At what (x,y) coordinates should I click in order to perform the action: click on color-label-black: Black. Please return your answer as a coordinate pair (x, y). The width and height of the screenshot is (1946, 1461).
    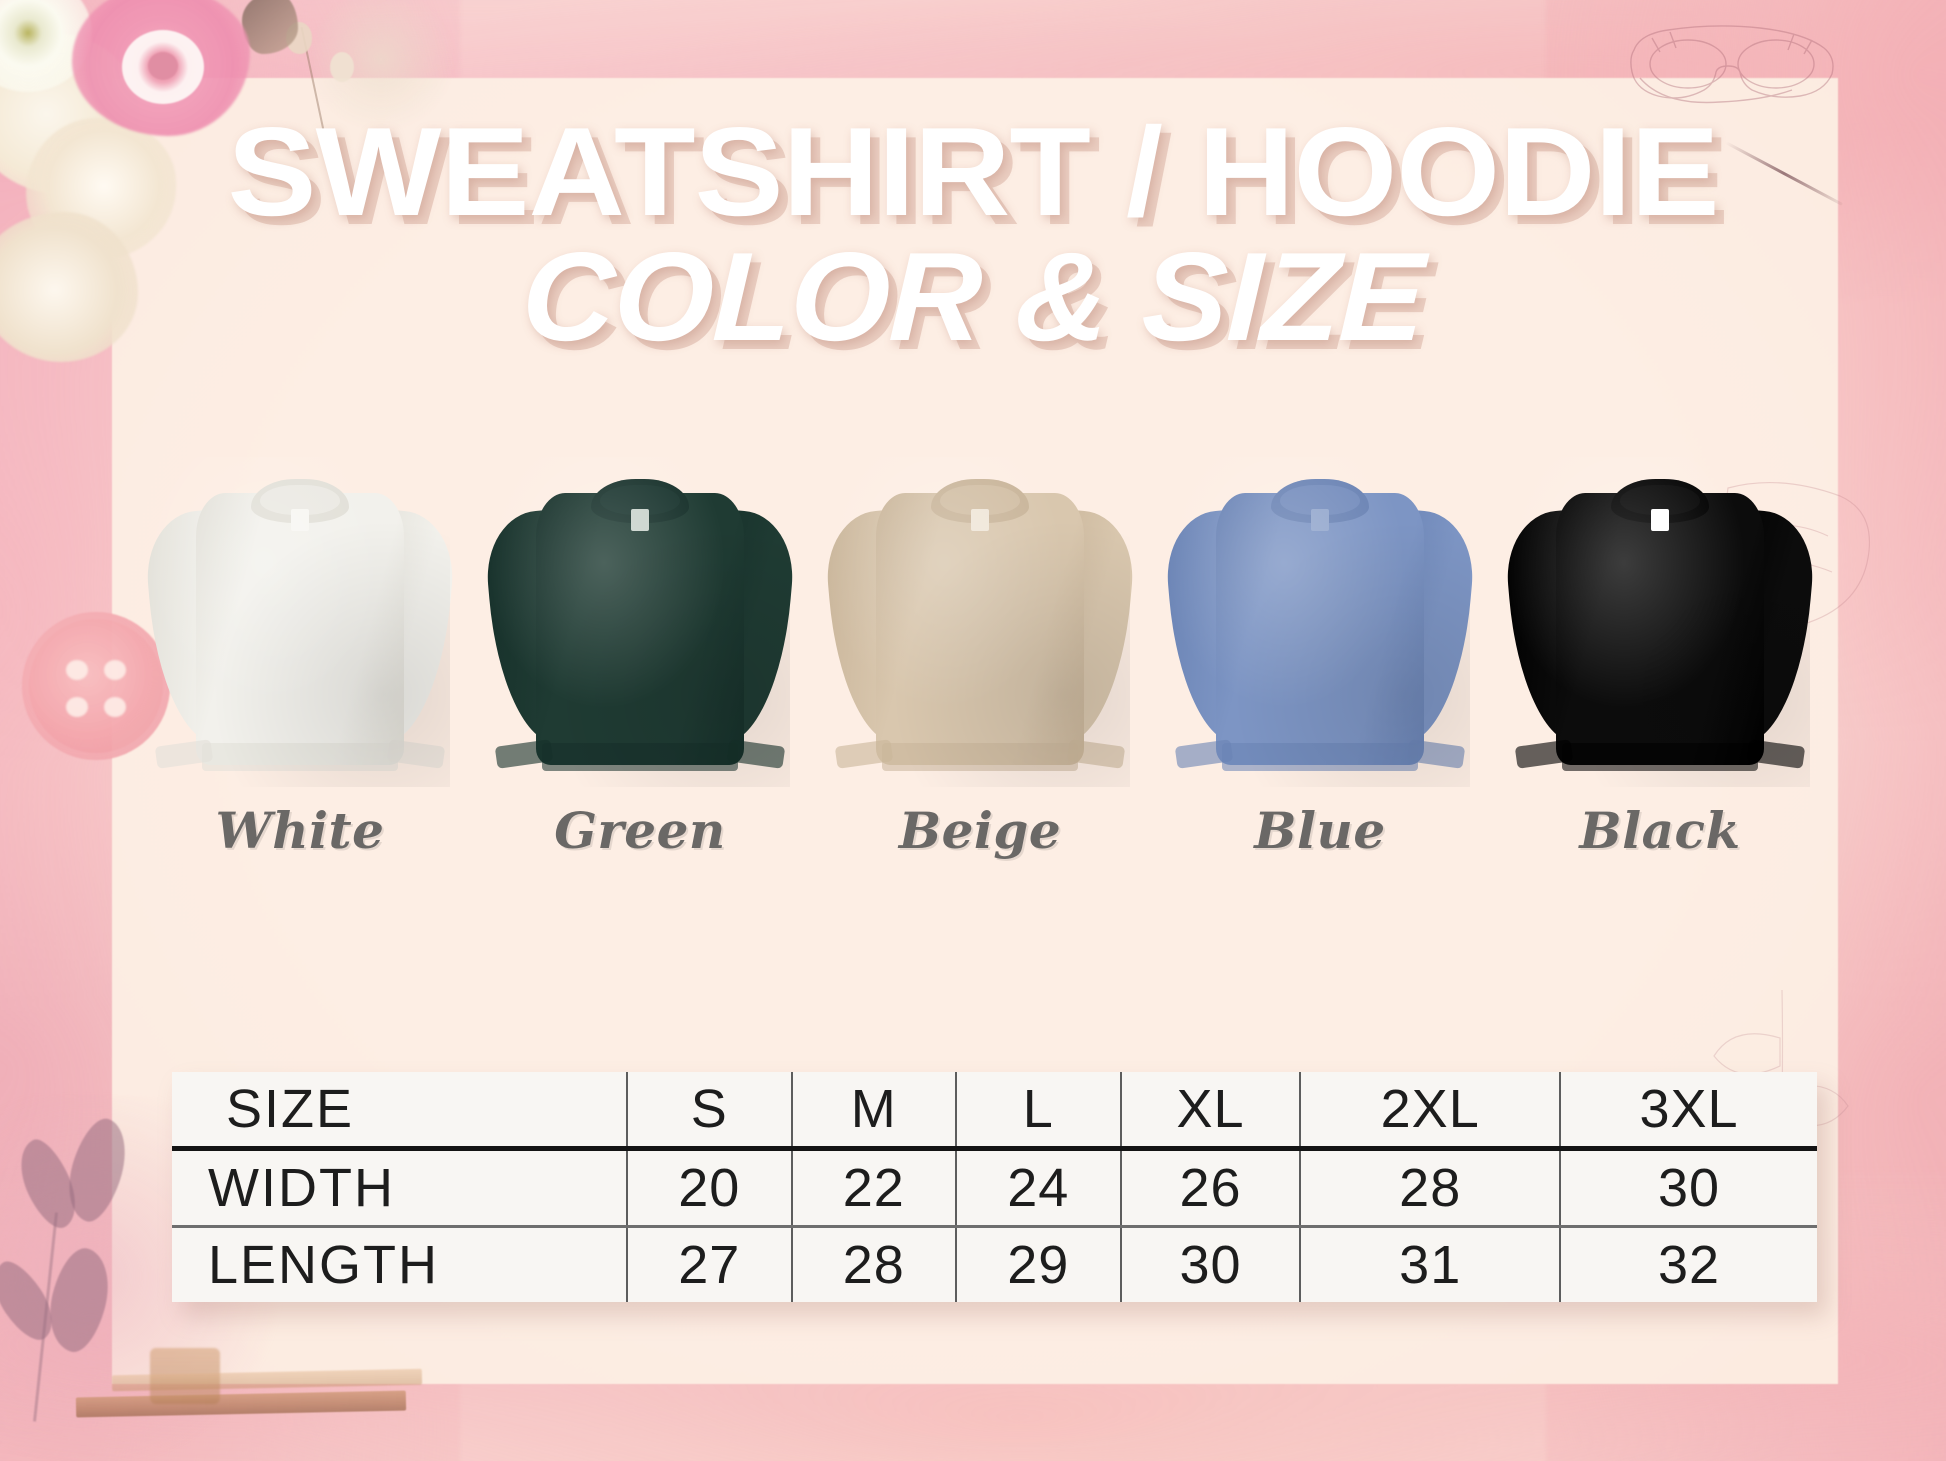
    Looking at the image, I should click on (1660, 830).